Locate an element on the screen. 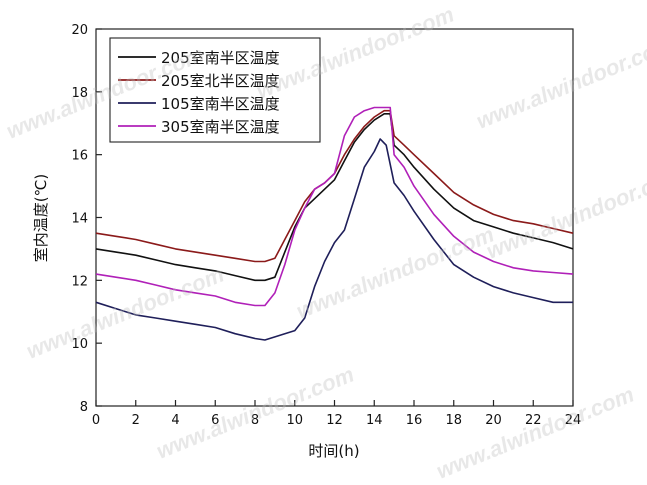  legend: 205室南半区温度 205室北半区温度 105室南半区温度 305室南半区温度 is located at coordinates (215, 90).